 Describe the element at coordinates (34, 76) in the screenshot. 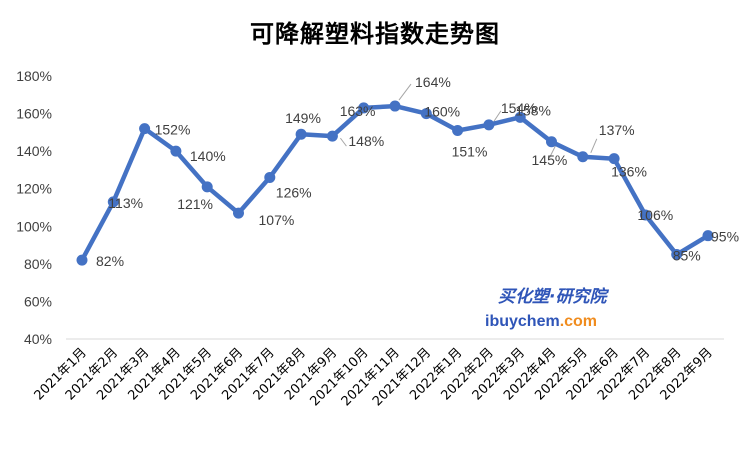

I see `y-tick-label: 180%` at that location.